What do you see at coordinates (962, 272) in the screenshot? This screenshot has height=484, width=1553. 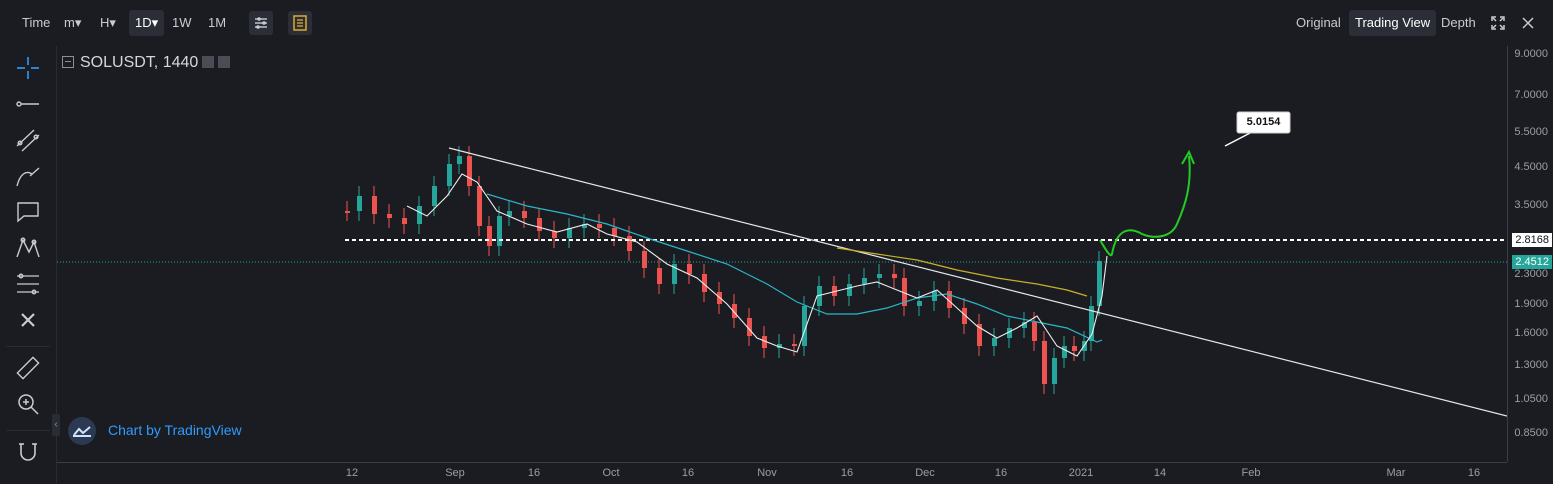 I see `ma-yellow` at bounding box center [962, 272].